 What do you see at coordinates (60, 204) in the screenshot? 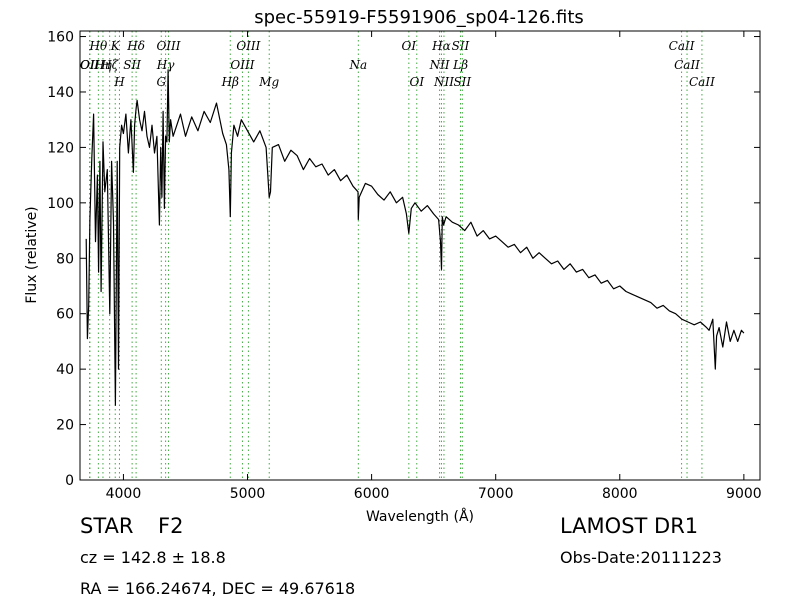
I see `y-tick-label: 100` at bounding box center [60, 204].